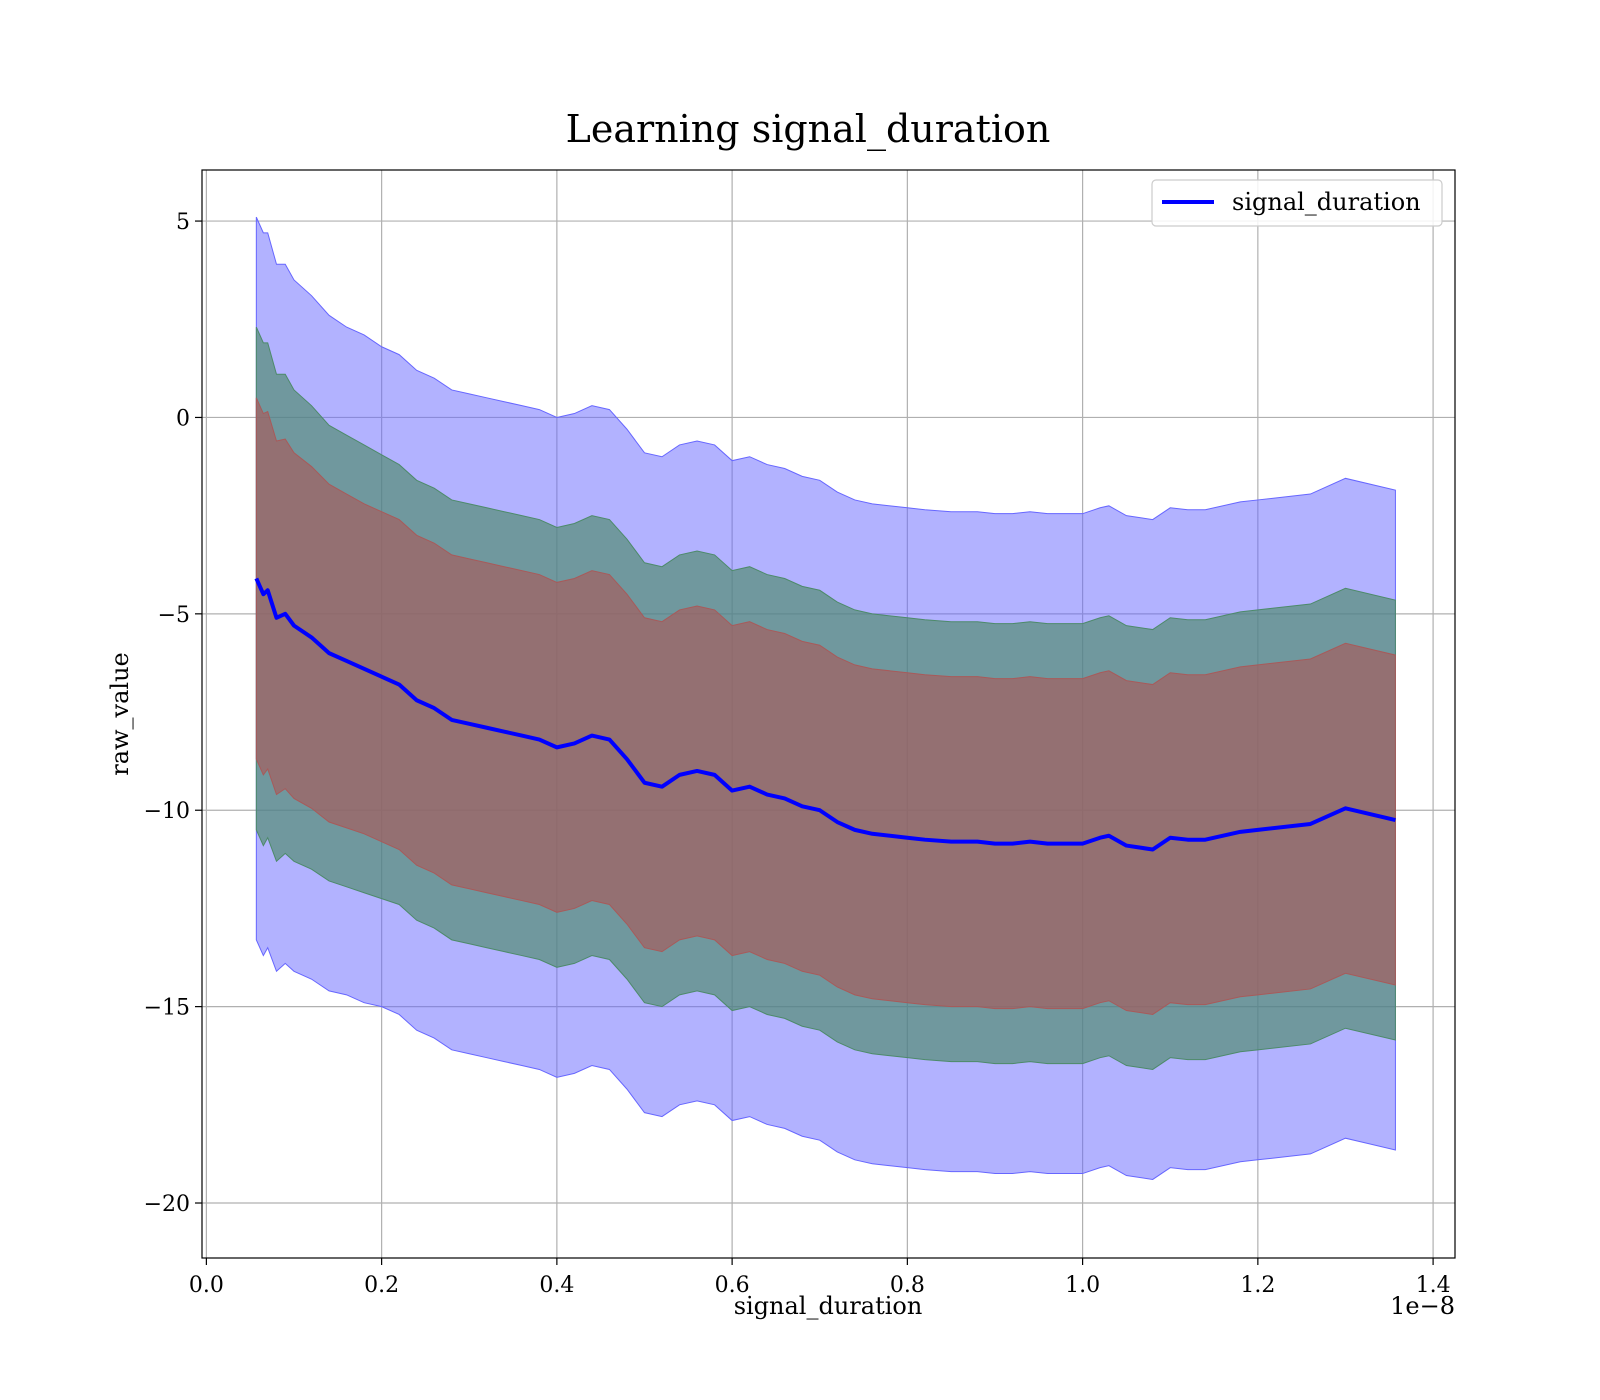  What do you see at coordinates (381, 1285) in the screenshot?
I see `x-tick-label: 0.2` at bounding box center [381, 1285].